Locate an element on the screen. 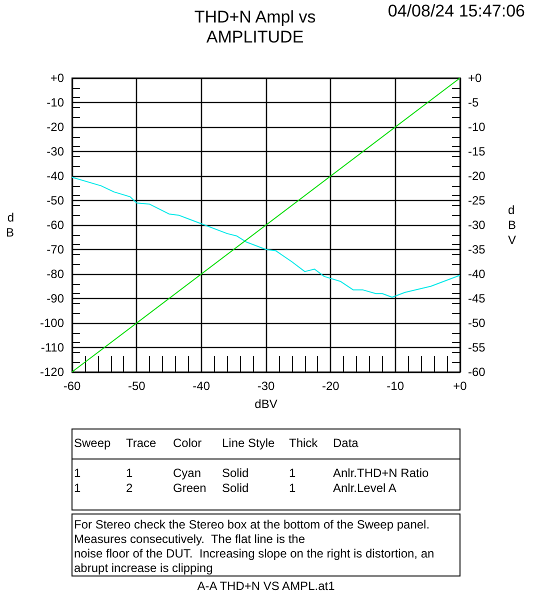 Image resolution: width=533 pixels, height=596 pixels. x-tick-label: -50 is located at coordinates (137, 386).